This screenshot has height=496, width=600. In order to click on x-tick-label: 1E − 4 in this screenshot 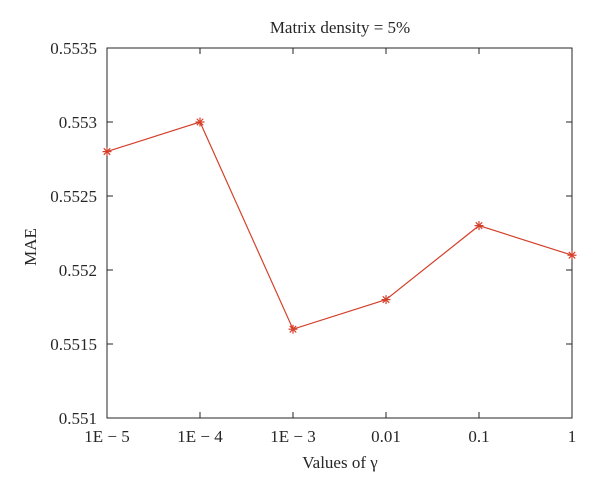, I will do `click(200, 436)`.